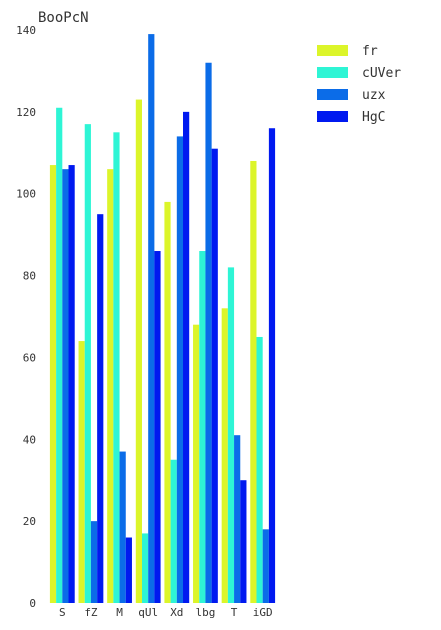 This screenshot has height=630, width=441. What do you see at coordinates (186, 357) in the screenshot?
I see `bar-HgC-Xd` at bounding box center [186, 357].